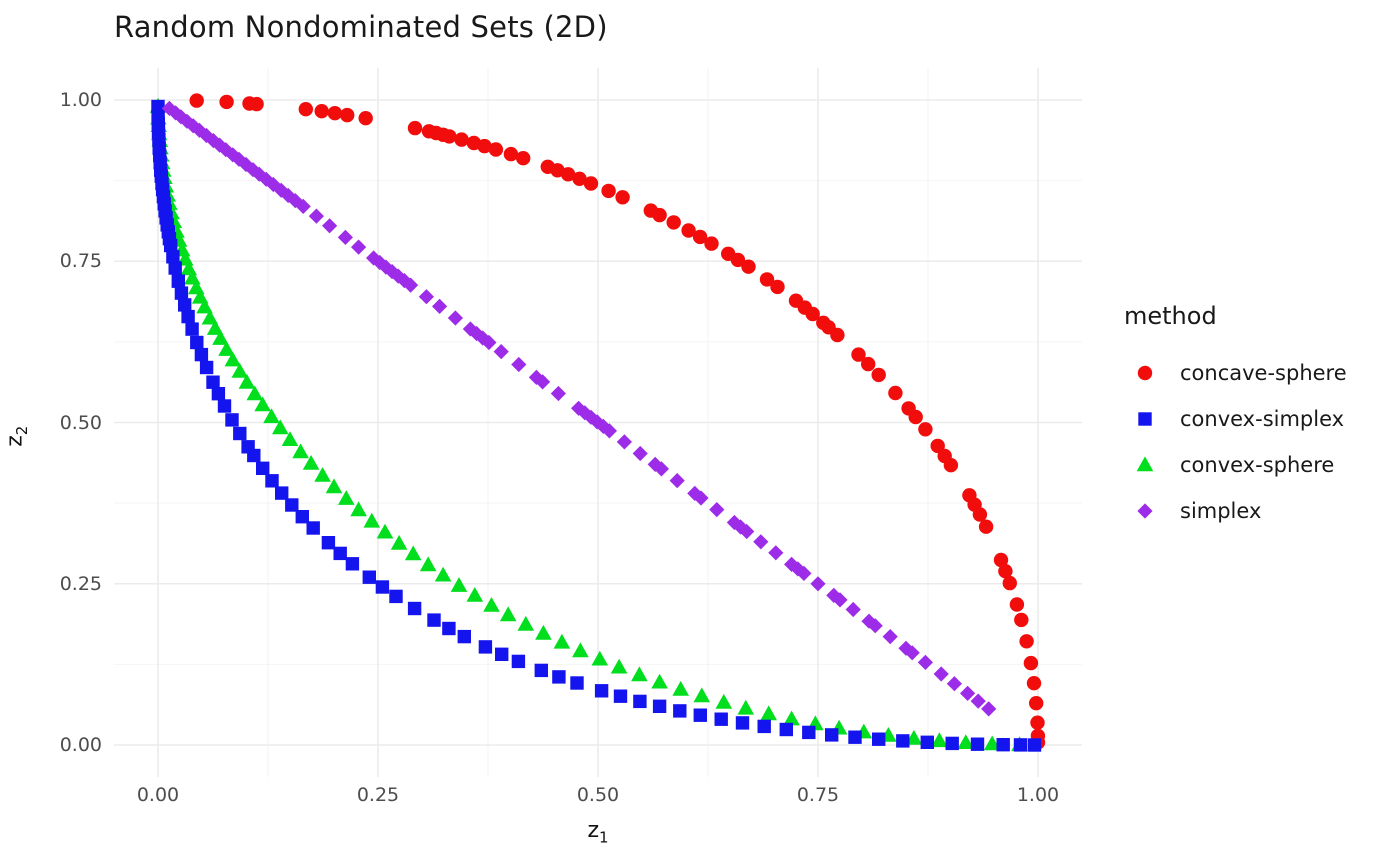 The height and width of the screenshot is (865, 1400). I want to click on y-tick-label: 0.75, so click(80, 261).